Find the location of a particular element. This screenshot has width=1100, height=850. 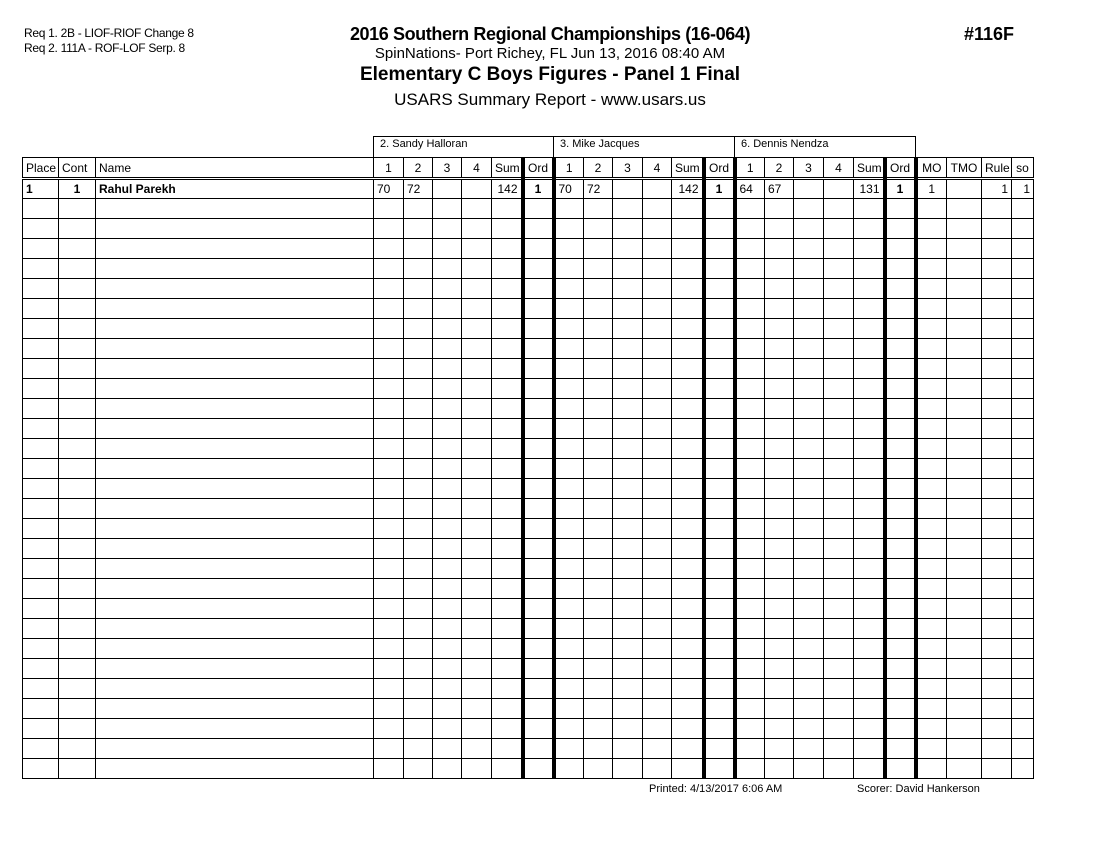

judge2-2-cell: 72 is located at coordinates (598, 188).